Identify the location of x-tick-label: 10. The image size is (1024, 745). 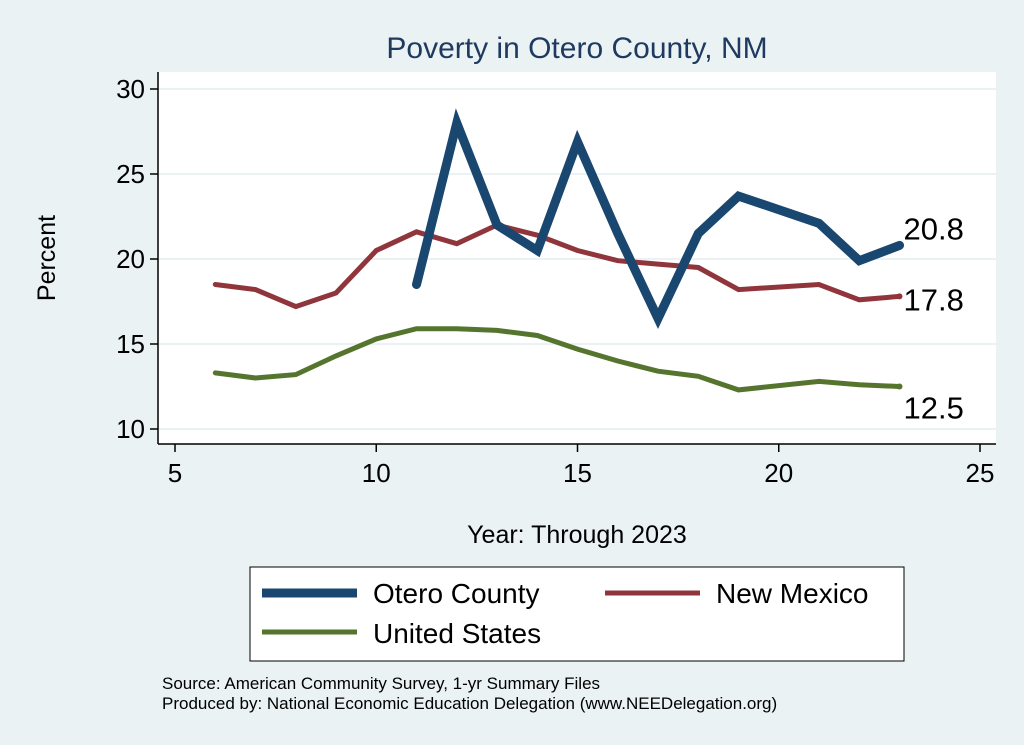
(376, 473).